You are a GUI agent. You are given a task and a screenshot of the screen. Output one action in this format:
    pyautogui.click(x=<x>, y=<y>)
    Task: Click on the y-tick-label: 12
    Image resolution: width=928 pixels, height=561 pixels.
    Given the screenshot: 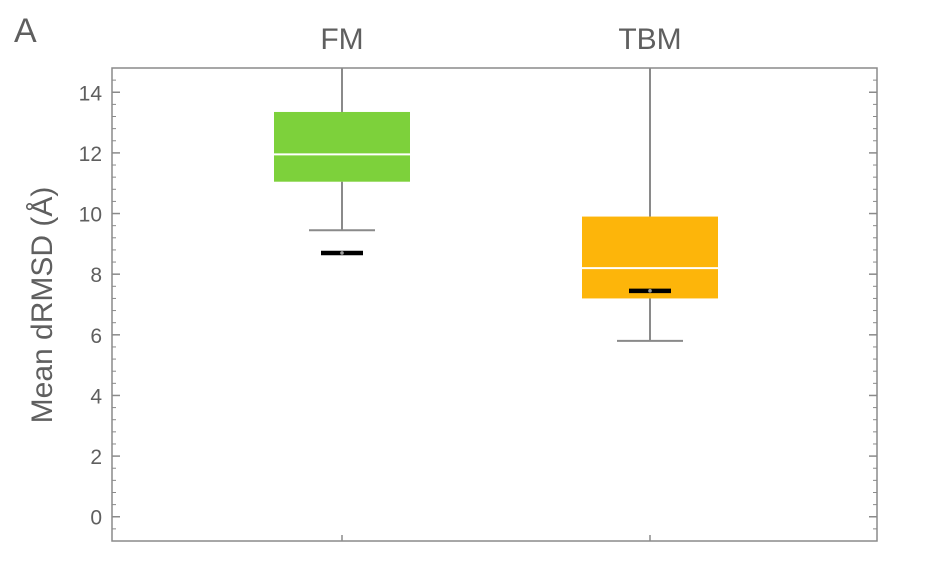 What is the action you would take?
    pyautogui.click(x=90, y=154)
    